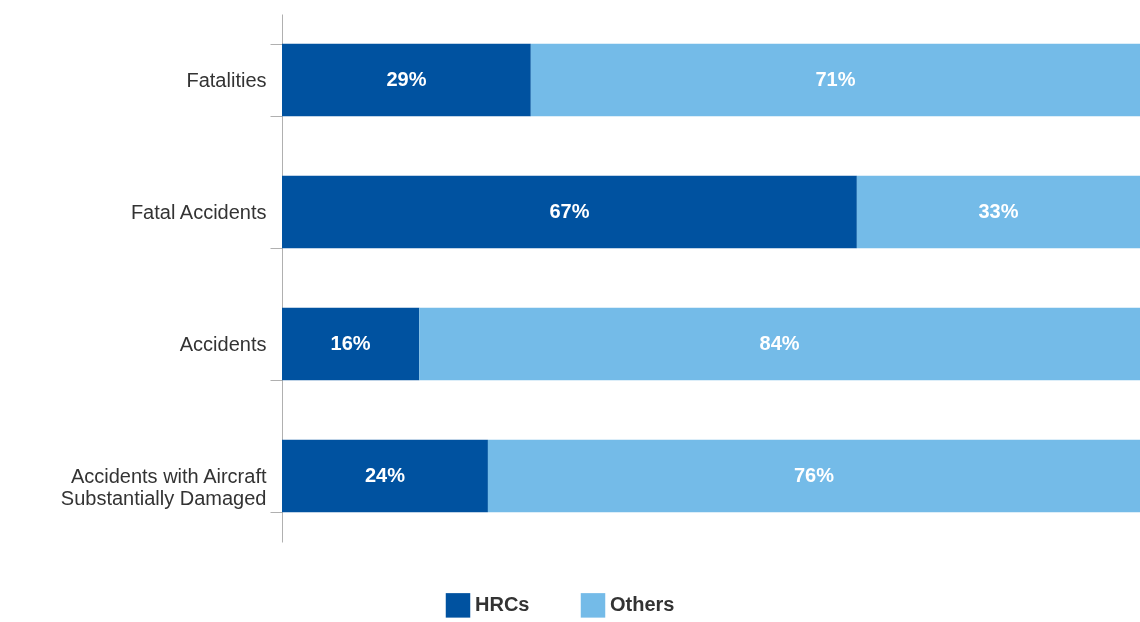 Image resolution: width=1140 pixels, height=622 pixels. Describe the element at coordinates (163, 486) in the screenshot. I see `y-tick-label: Accidents with Aircraft Substantially Damaged` at that location.